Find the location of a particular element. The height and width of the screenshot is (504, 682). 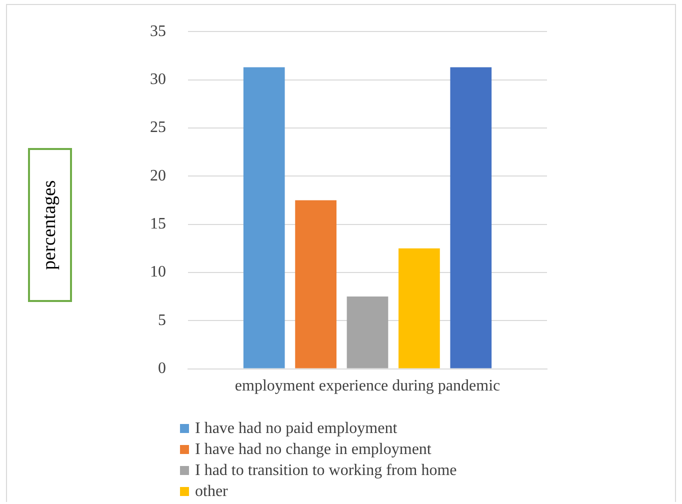

y-tick-label: 15 is located at coordinates (158, 223).